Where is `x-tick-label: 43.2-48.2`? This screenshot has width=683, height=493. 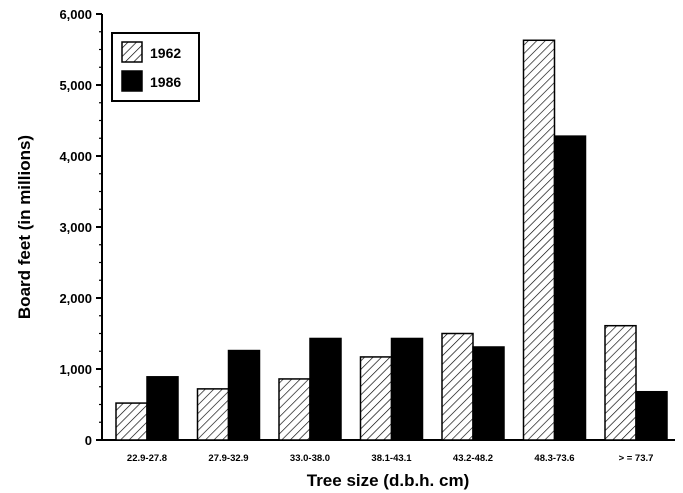
x-tick-label: 43.2-48.2 is located at coordinates (473, 458).